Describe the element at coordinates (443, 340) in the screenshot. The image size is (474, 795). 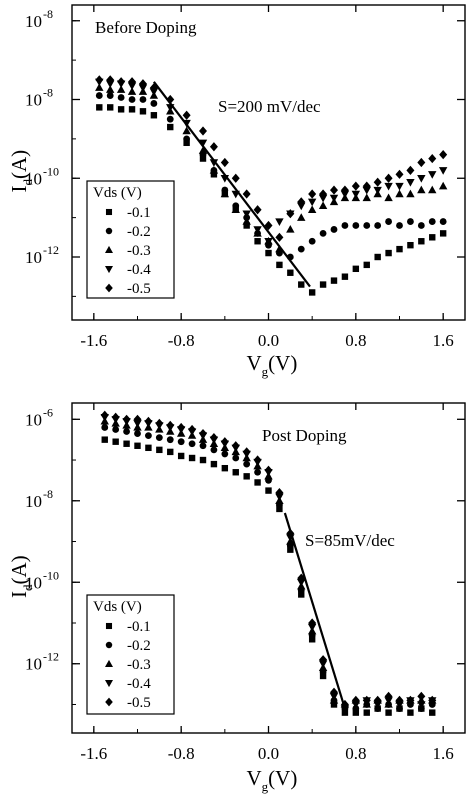
I see `x-tick-label: 1.6` at that location.